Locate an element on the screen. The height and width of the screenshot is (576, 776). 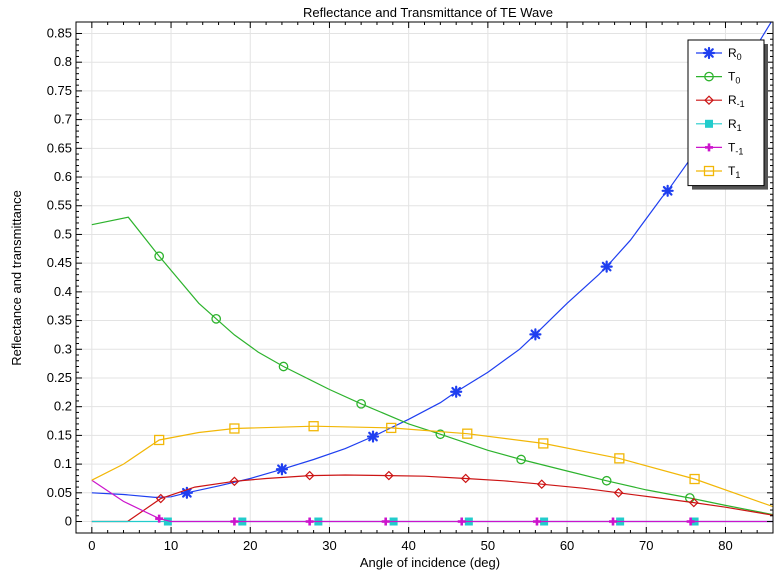
y-tick-label: 0.65 is located at coordinates (59, 147).